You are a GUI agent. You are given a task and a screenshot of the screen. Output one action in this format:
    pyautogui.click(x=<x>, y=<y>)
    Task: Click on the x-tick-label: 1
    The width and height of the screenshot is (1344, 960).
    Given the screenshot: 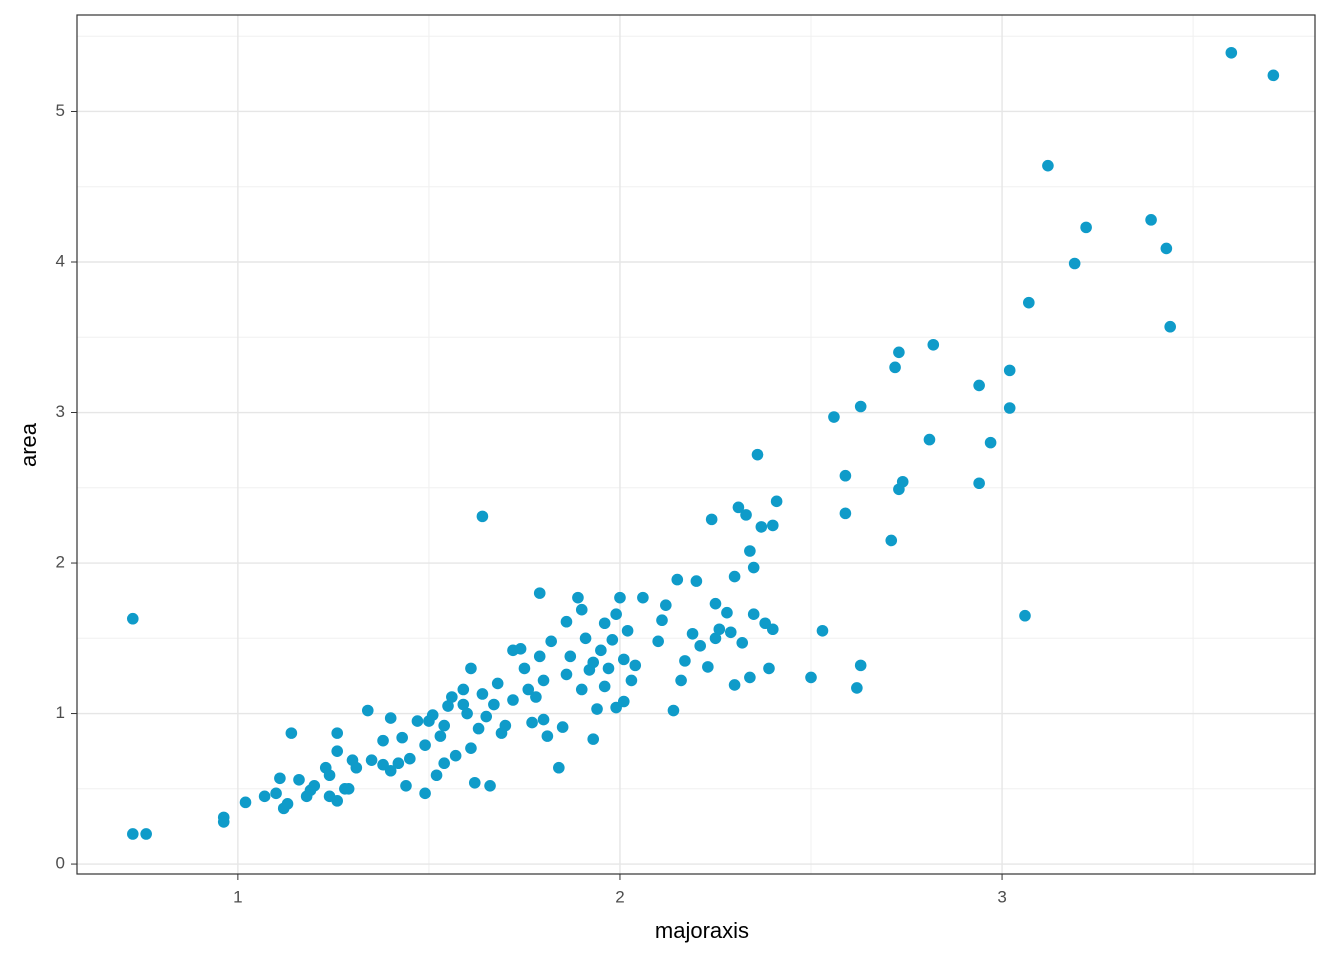 What is the action you would take?
    pyautogui.click(x=237, y=896)
    